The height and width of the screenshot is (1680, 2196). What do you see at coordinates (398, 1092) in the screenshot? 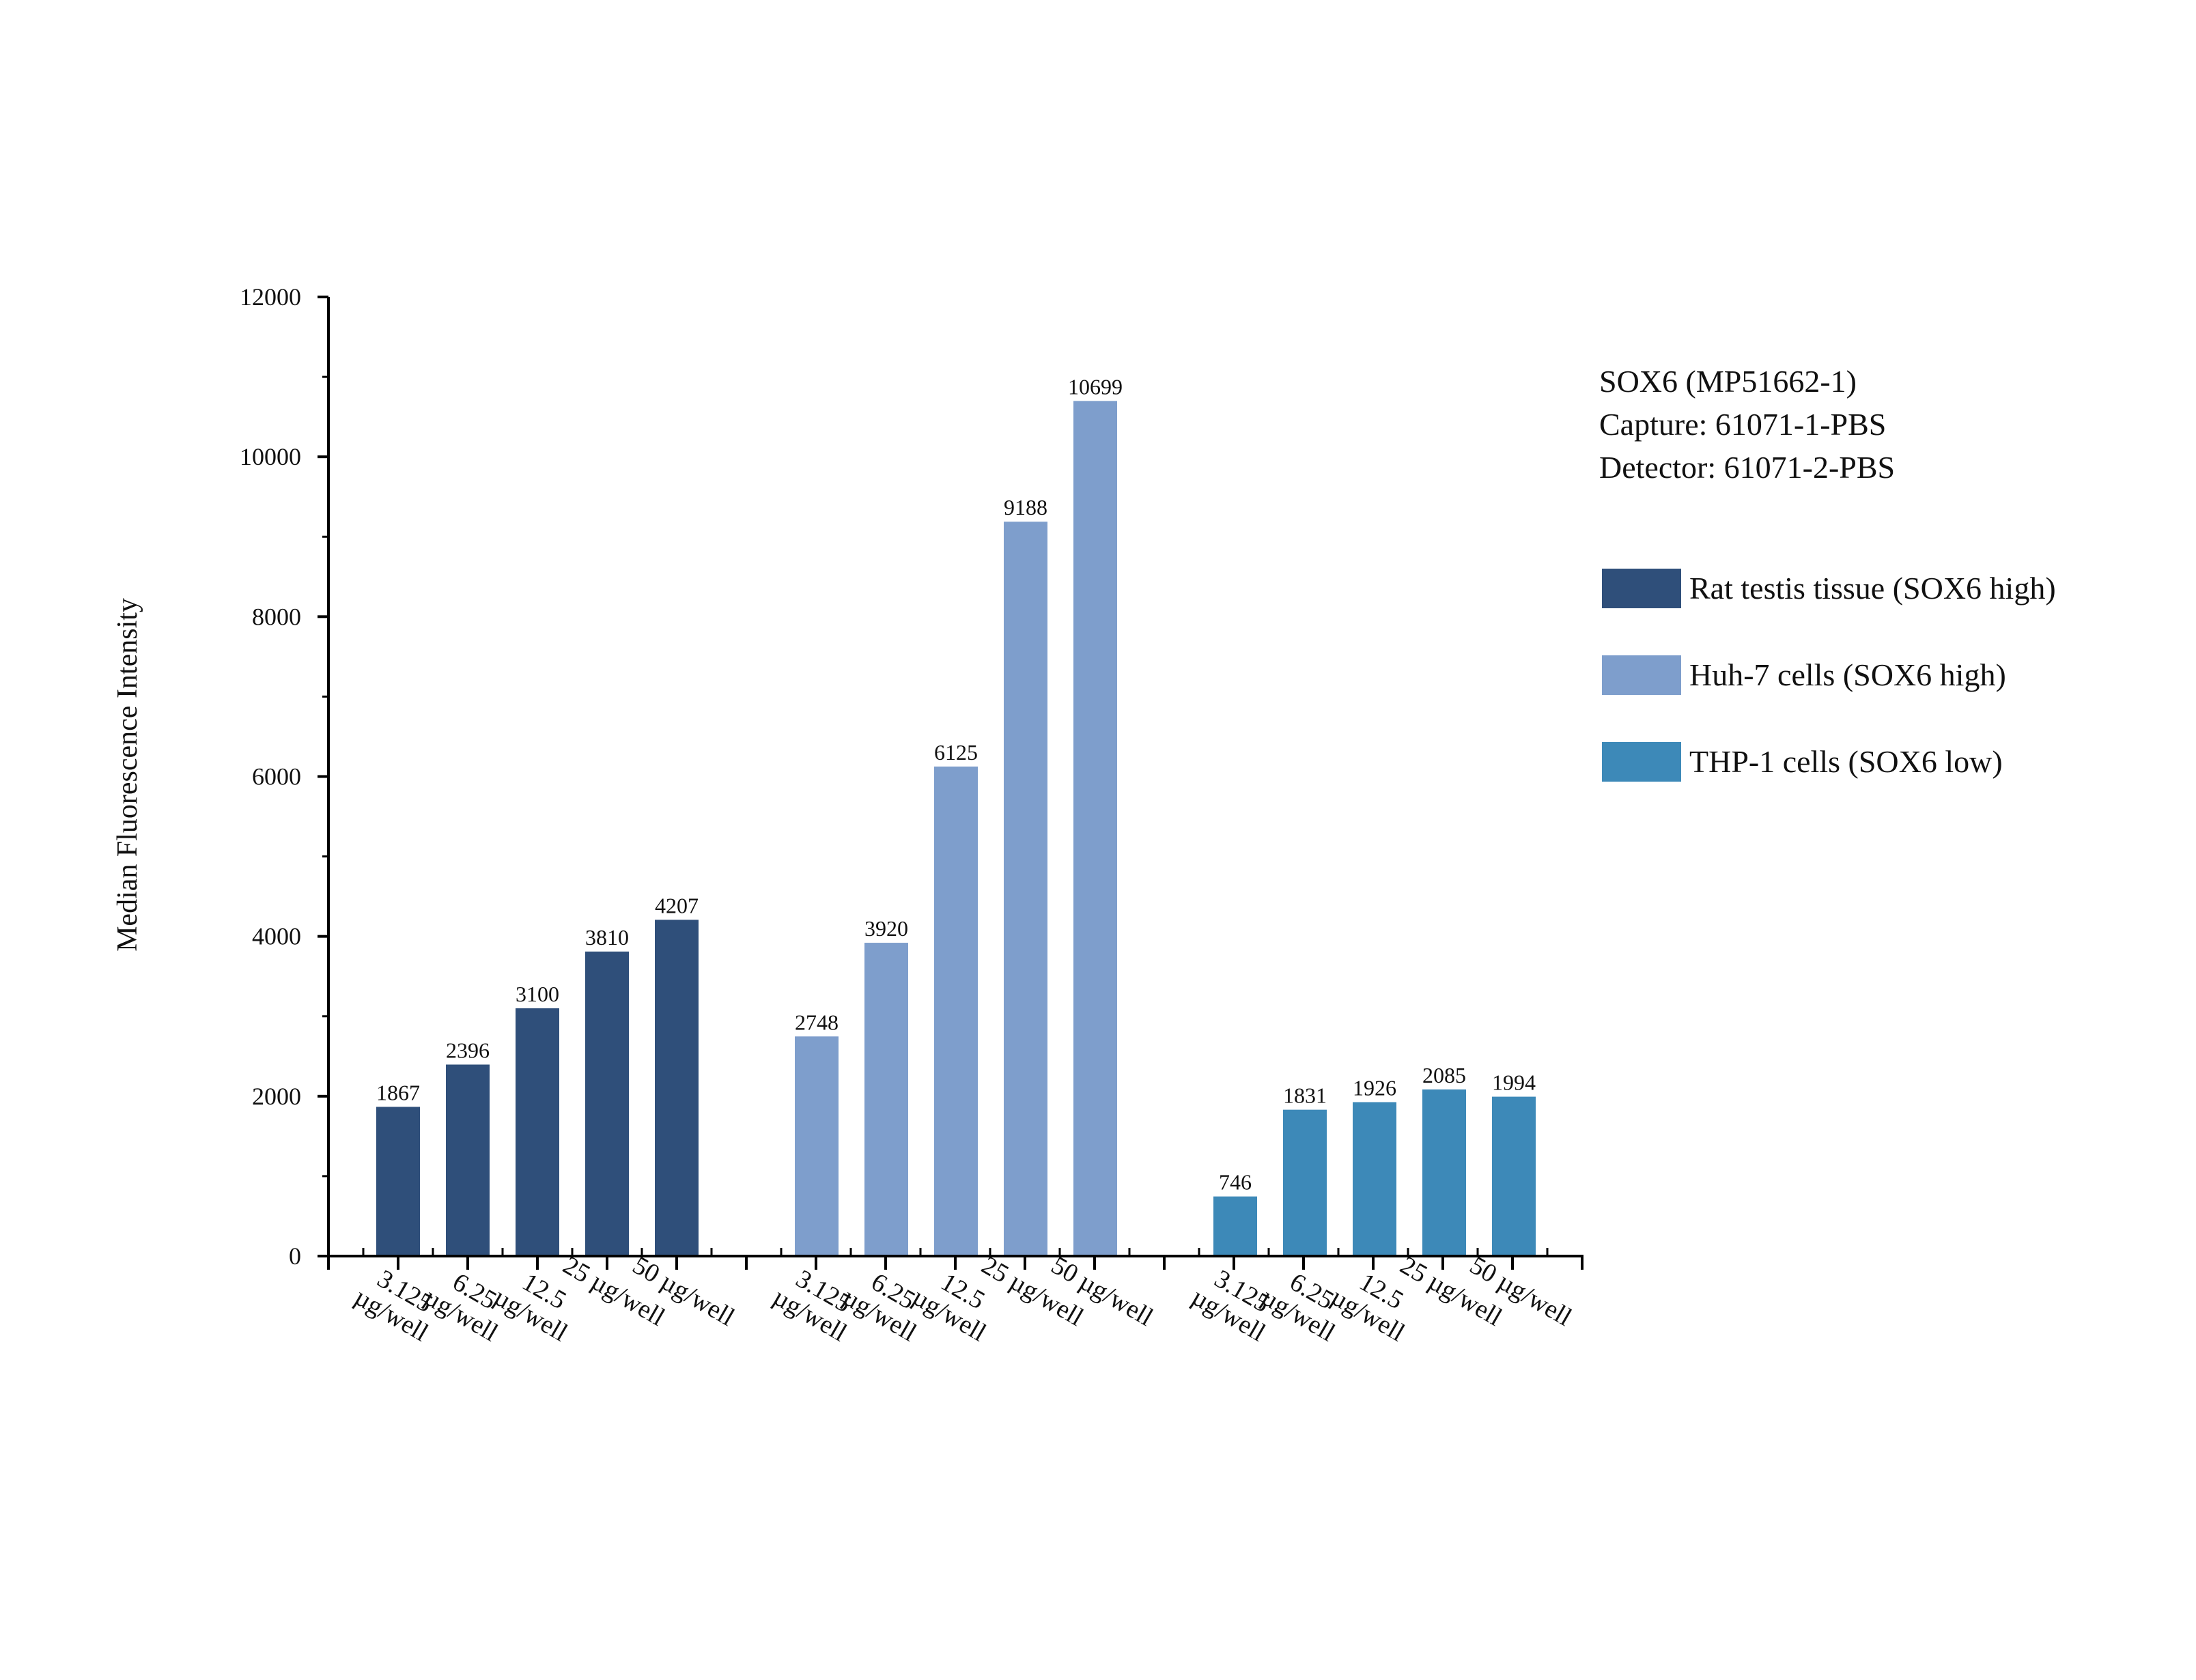
I see `data-label: 1867` at bounding box center [398, 1092].